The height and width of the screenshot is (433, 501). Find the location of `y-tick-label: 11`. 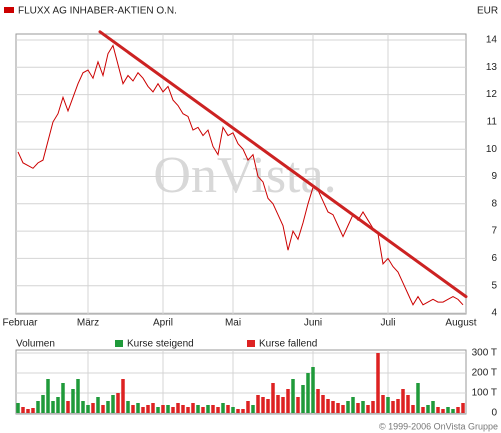

y-tick-label: 11 is located at coordinates (492, 122).